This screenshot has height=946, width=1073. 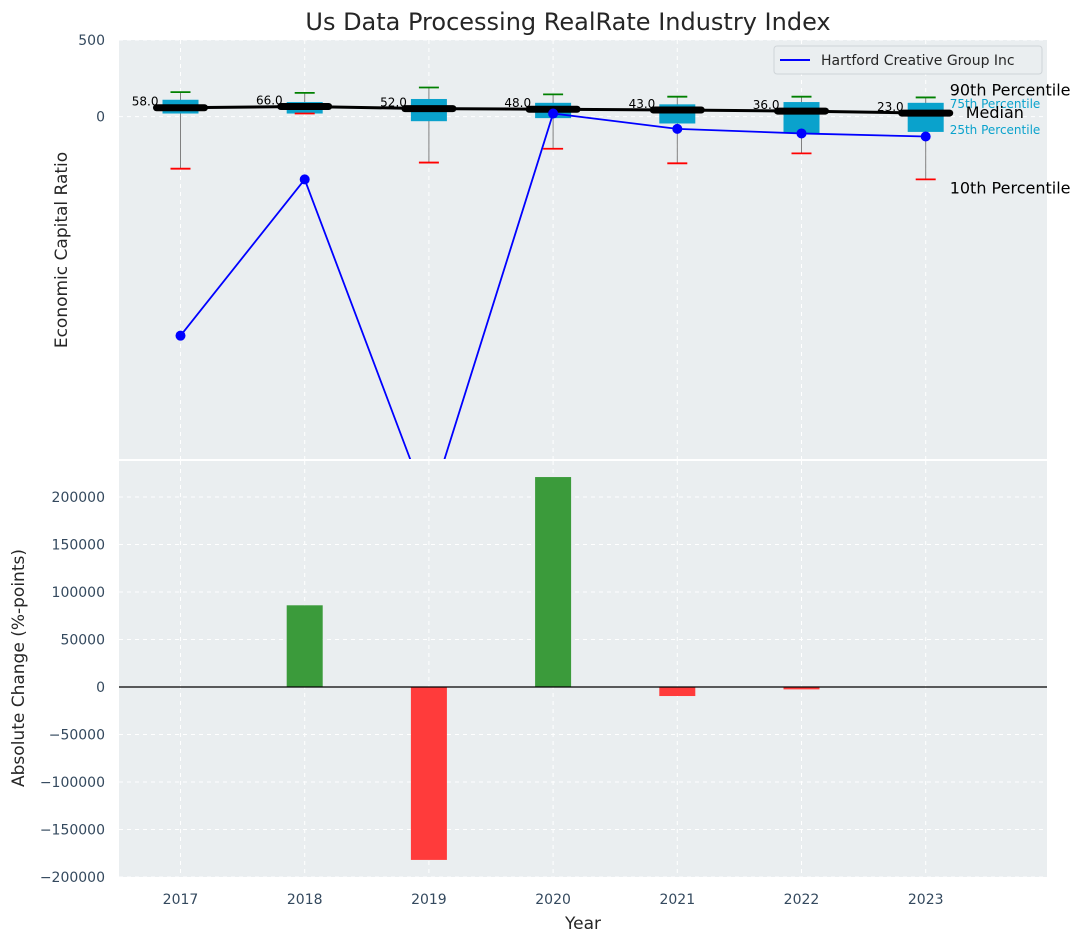 I want to click on bottom-y-tick-label: −200000, so click(x=72, y=878).